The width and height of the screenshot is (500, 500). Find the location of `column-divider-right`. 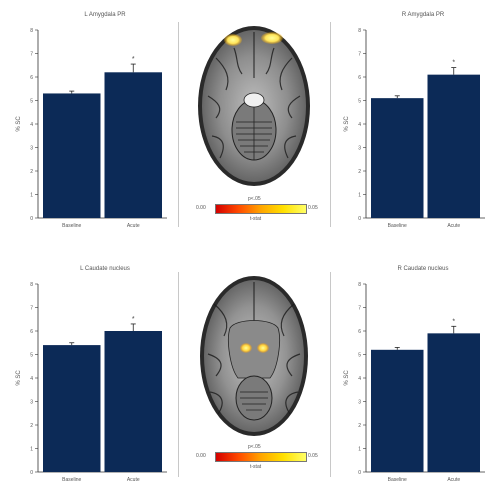

column-divider-right is located at coordinates (330, 124).